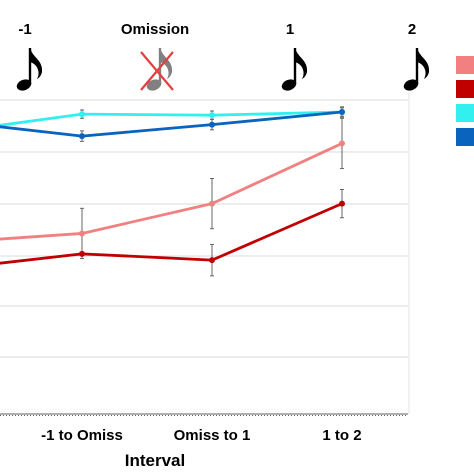 Image resolution: width=474 pixels, height=474 pixels. Describe the element at coordinates (155, 460) in the screenshot. I see `x-axis-label: Interval` at that location.